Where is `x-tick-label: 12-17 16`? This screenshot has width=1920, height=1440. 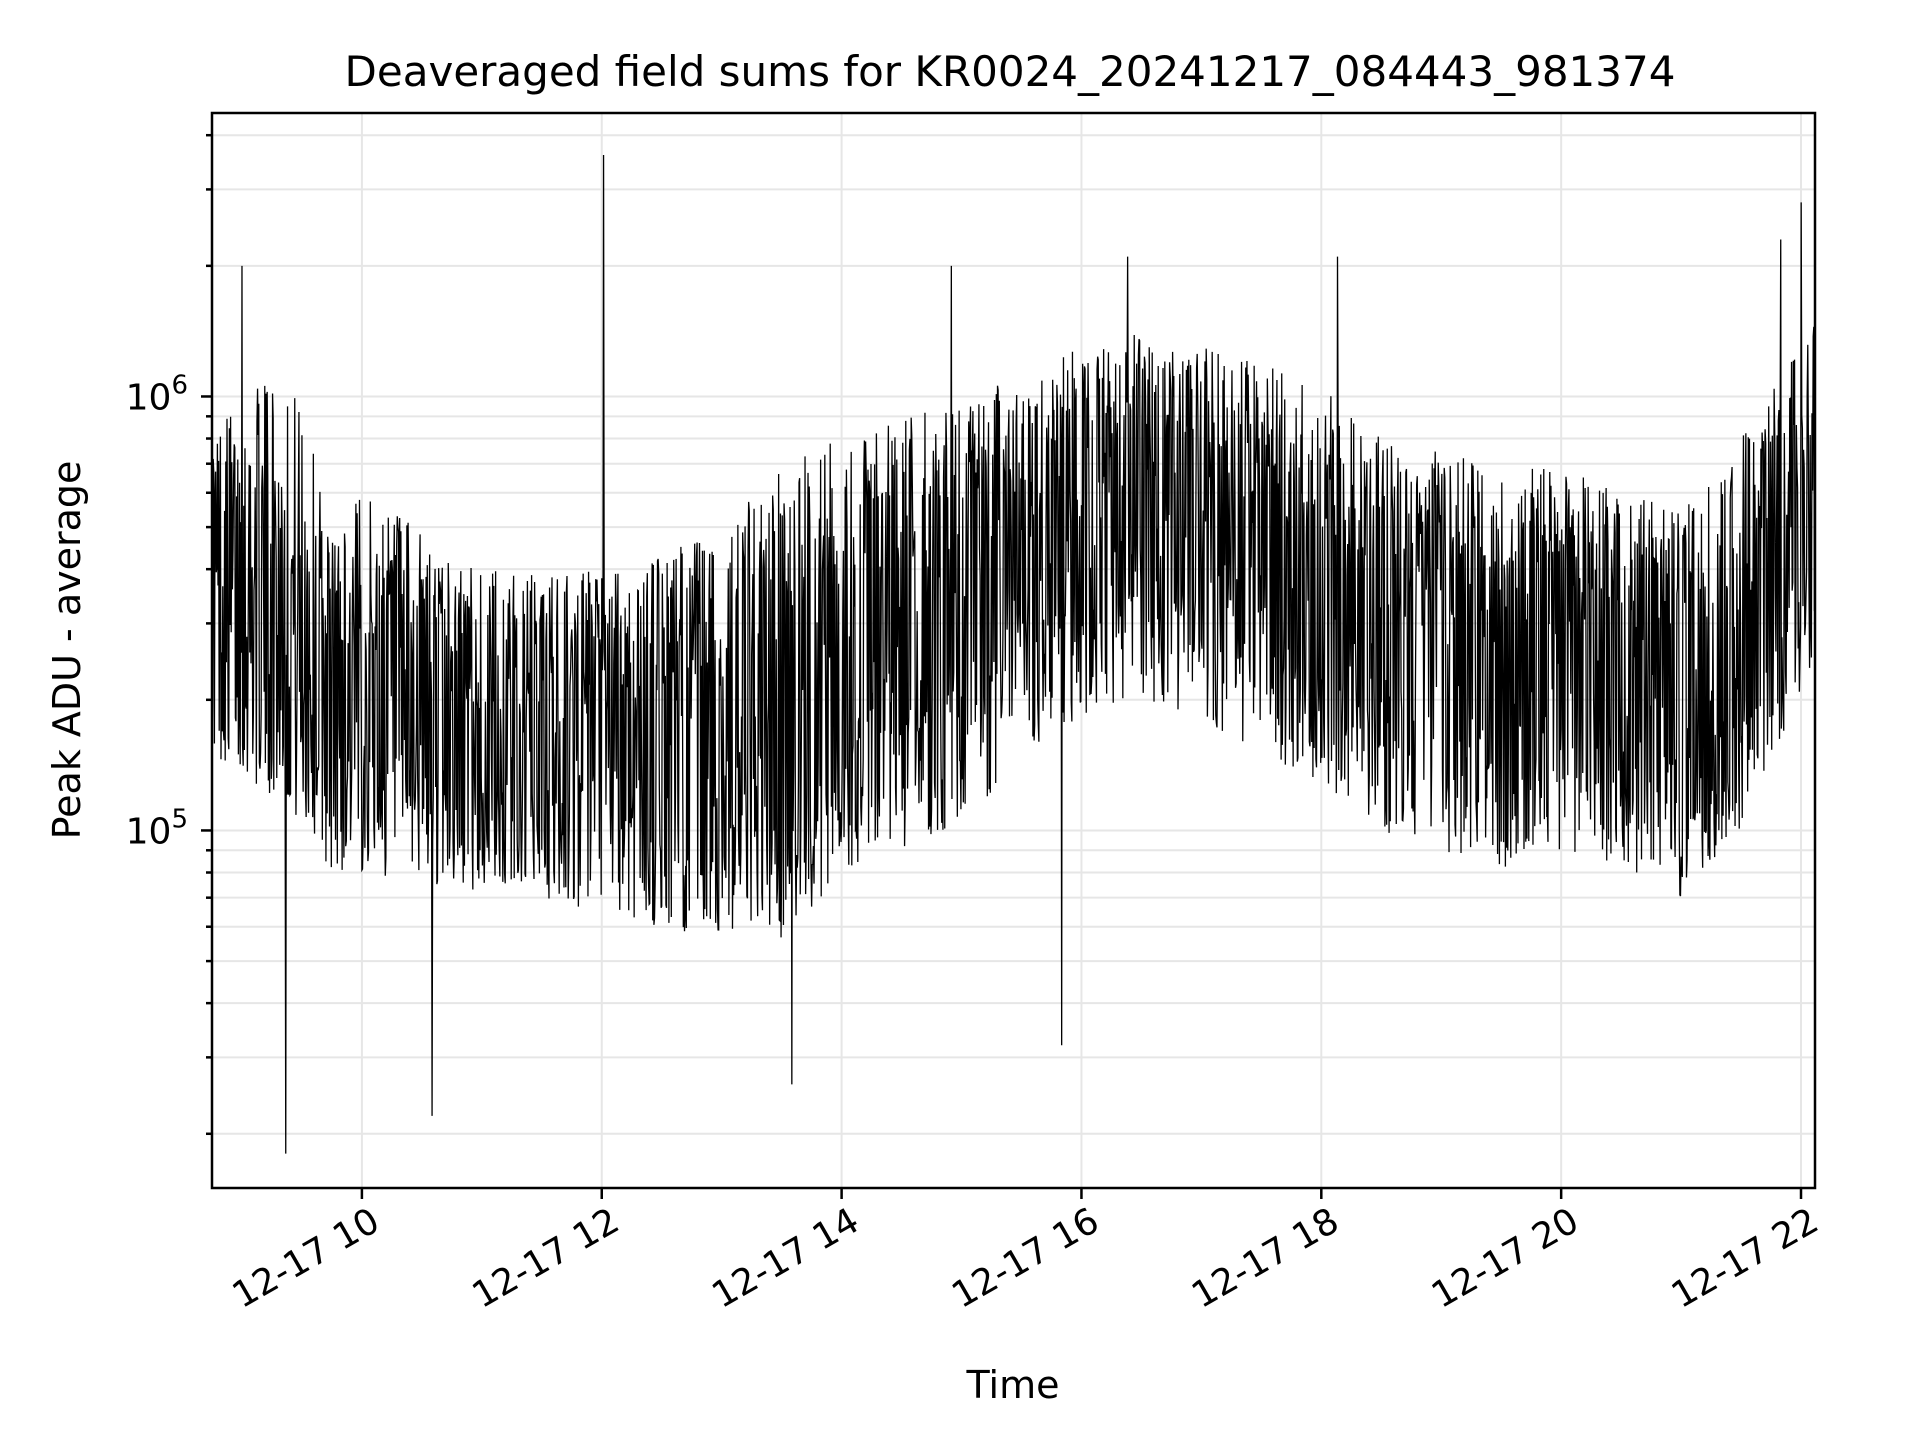 x-tick-label: 12-17 16 is located at coordinates (1025, 1258).